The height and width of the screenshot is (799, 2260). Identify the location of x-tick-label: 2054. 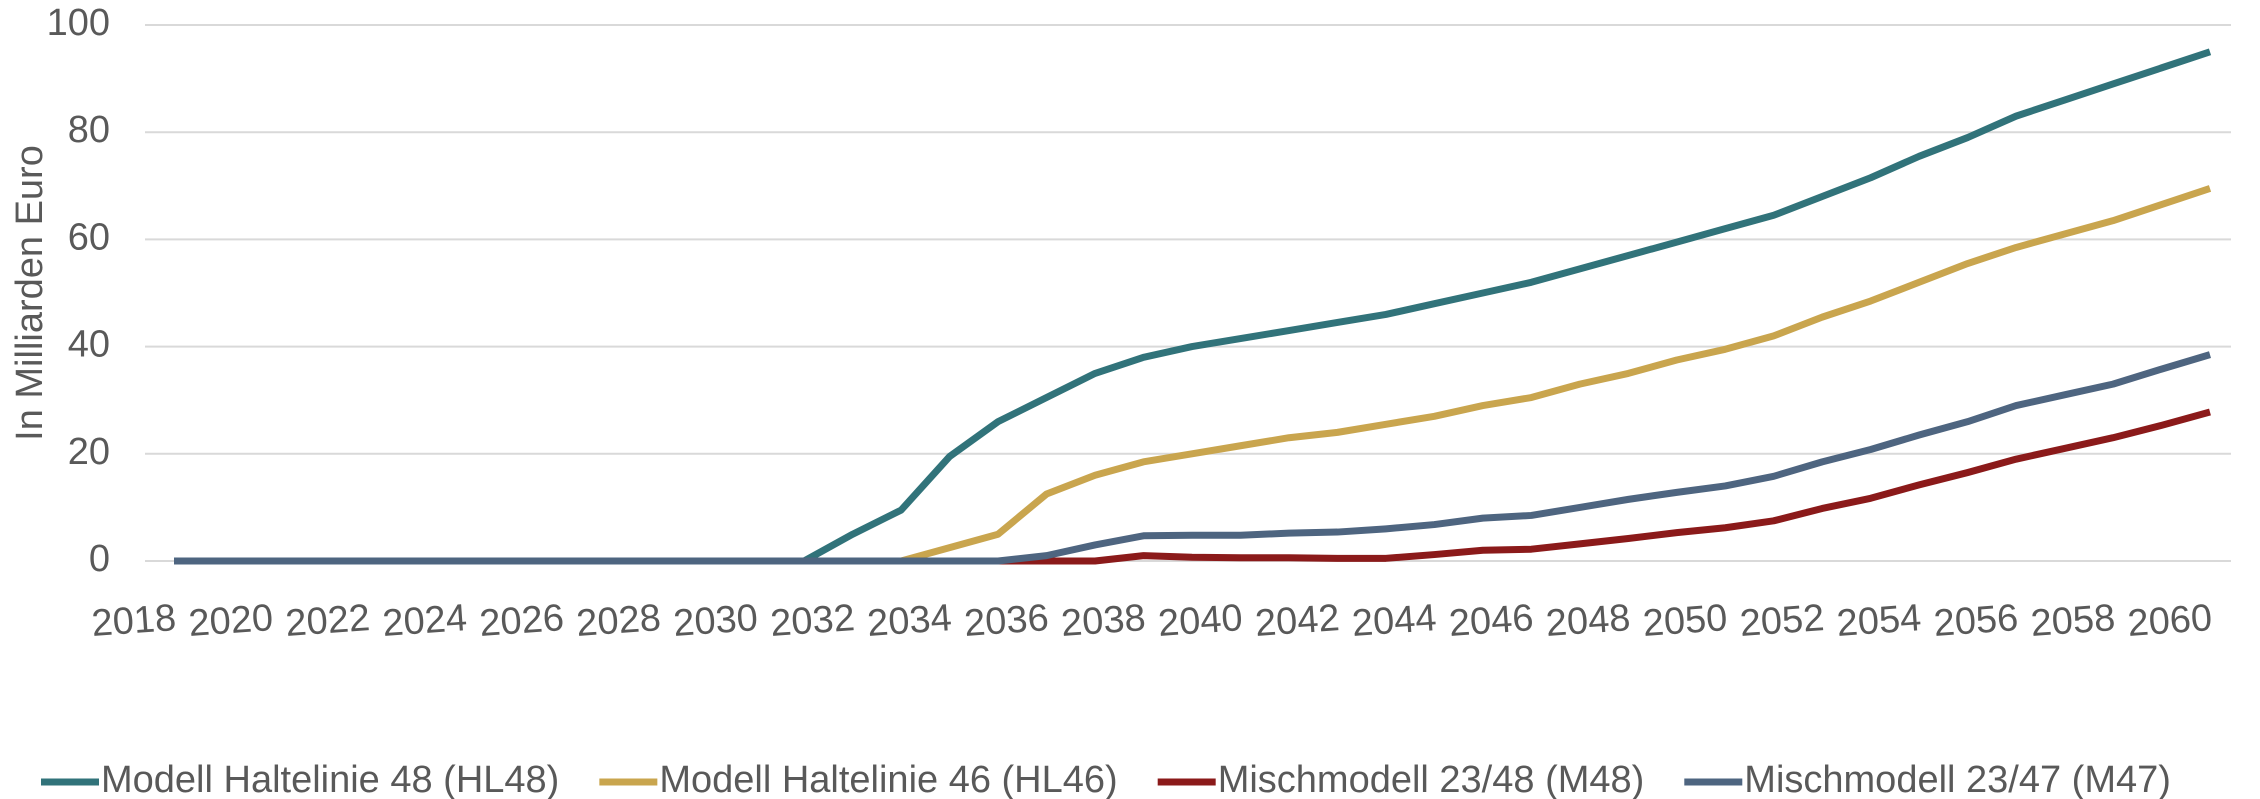
(1878, 621).